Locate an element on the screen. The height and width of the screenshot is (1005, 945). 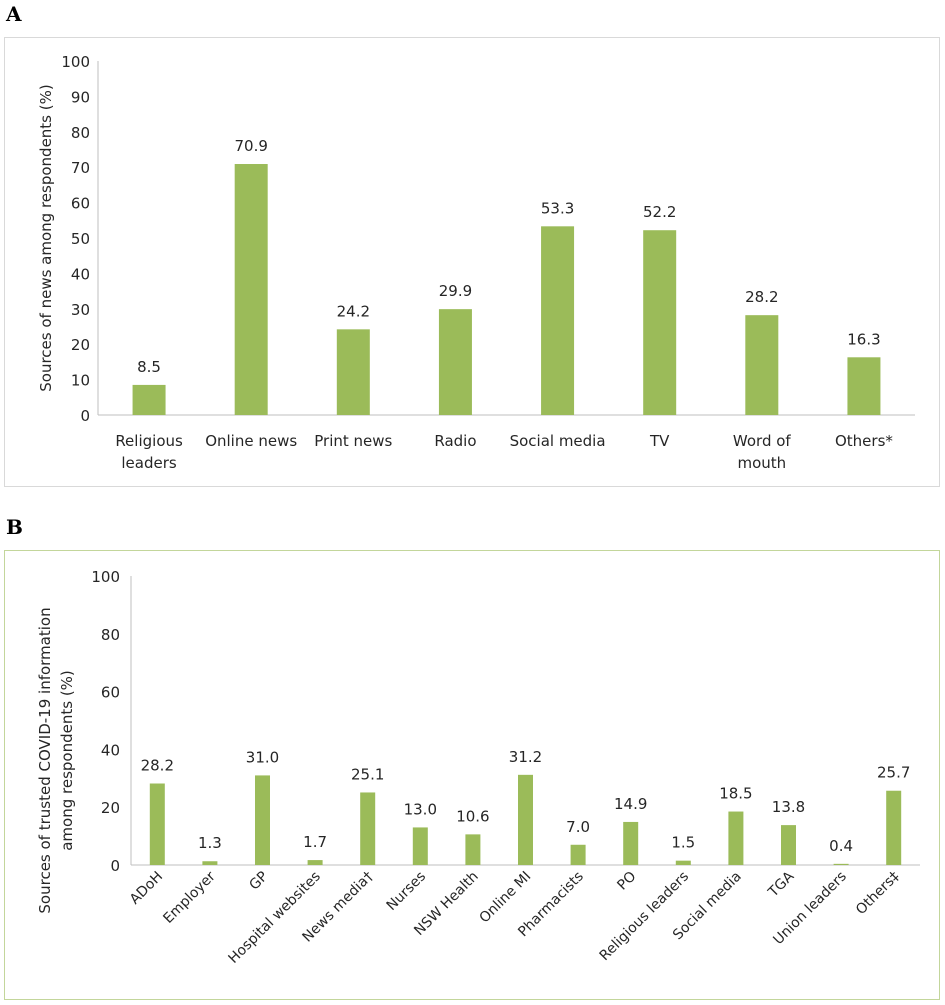
panel-a-data-label: 70.9 is located at coordinates (250, 146).